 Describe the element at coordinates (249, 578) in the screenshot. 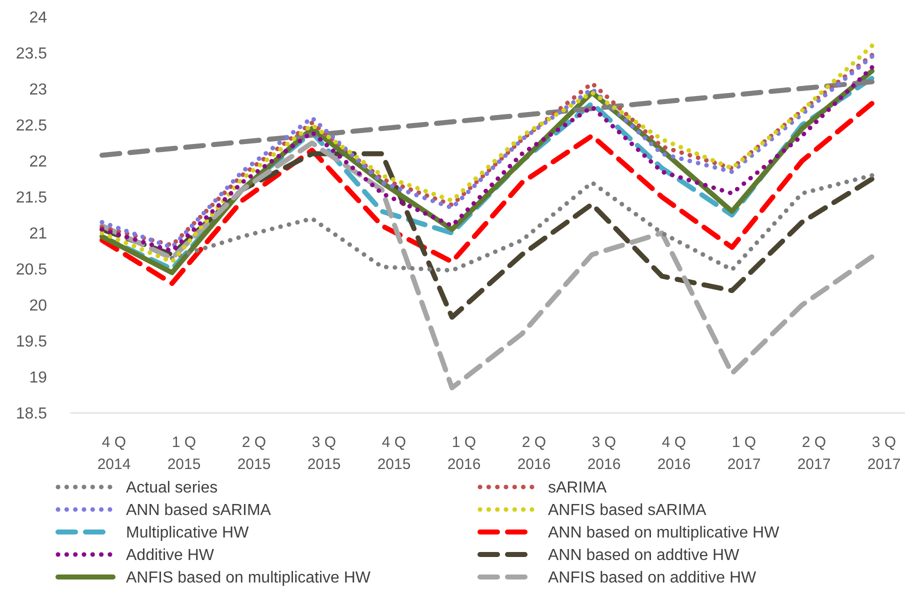

I see `legend-label: ANFIS based on multiplicative HW` at that location.